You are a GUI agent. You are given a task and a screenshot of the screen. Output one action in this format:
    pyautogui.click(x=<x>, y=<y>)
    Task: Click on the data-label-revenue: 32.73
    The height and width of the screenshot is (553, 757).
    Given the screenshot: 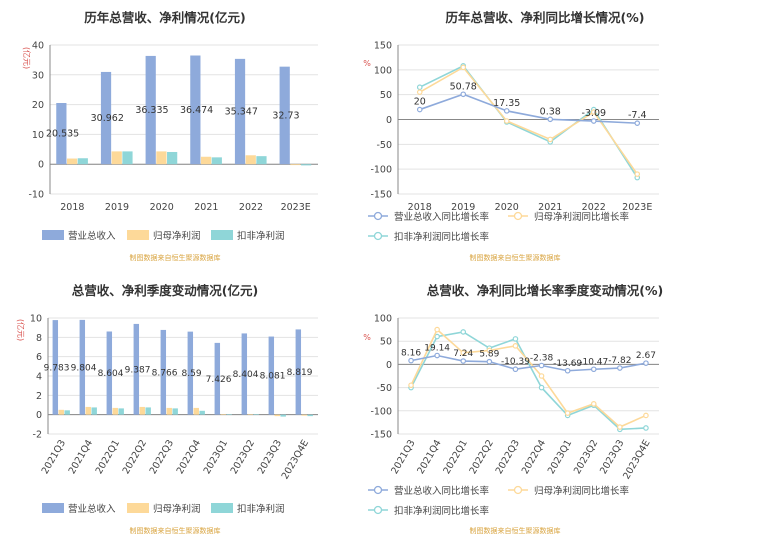 What is the action you would take?
    pyautogui.click(x=285, y=115)
    